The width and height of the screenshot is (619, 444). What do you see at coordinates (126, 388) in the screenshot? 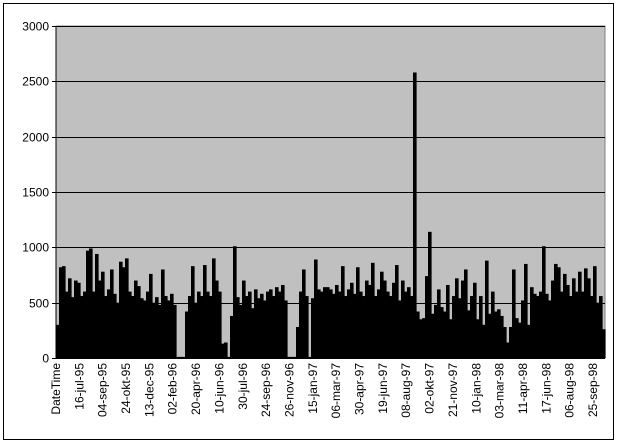
I see `x-tick-label: 24-okt-95` at bounding box center [126, 388].